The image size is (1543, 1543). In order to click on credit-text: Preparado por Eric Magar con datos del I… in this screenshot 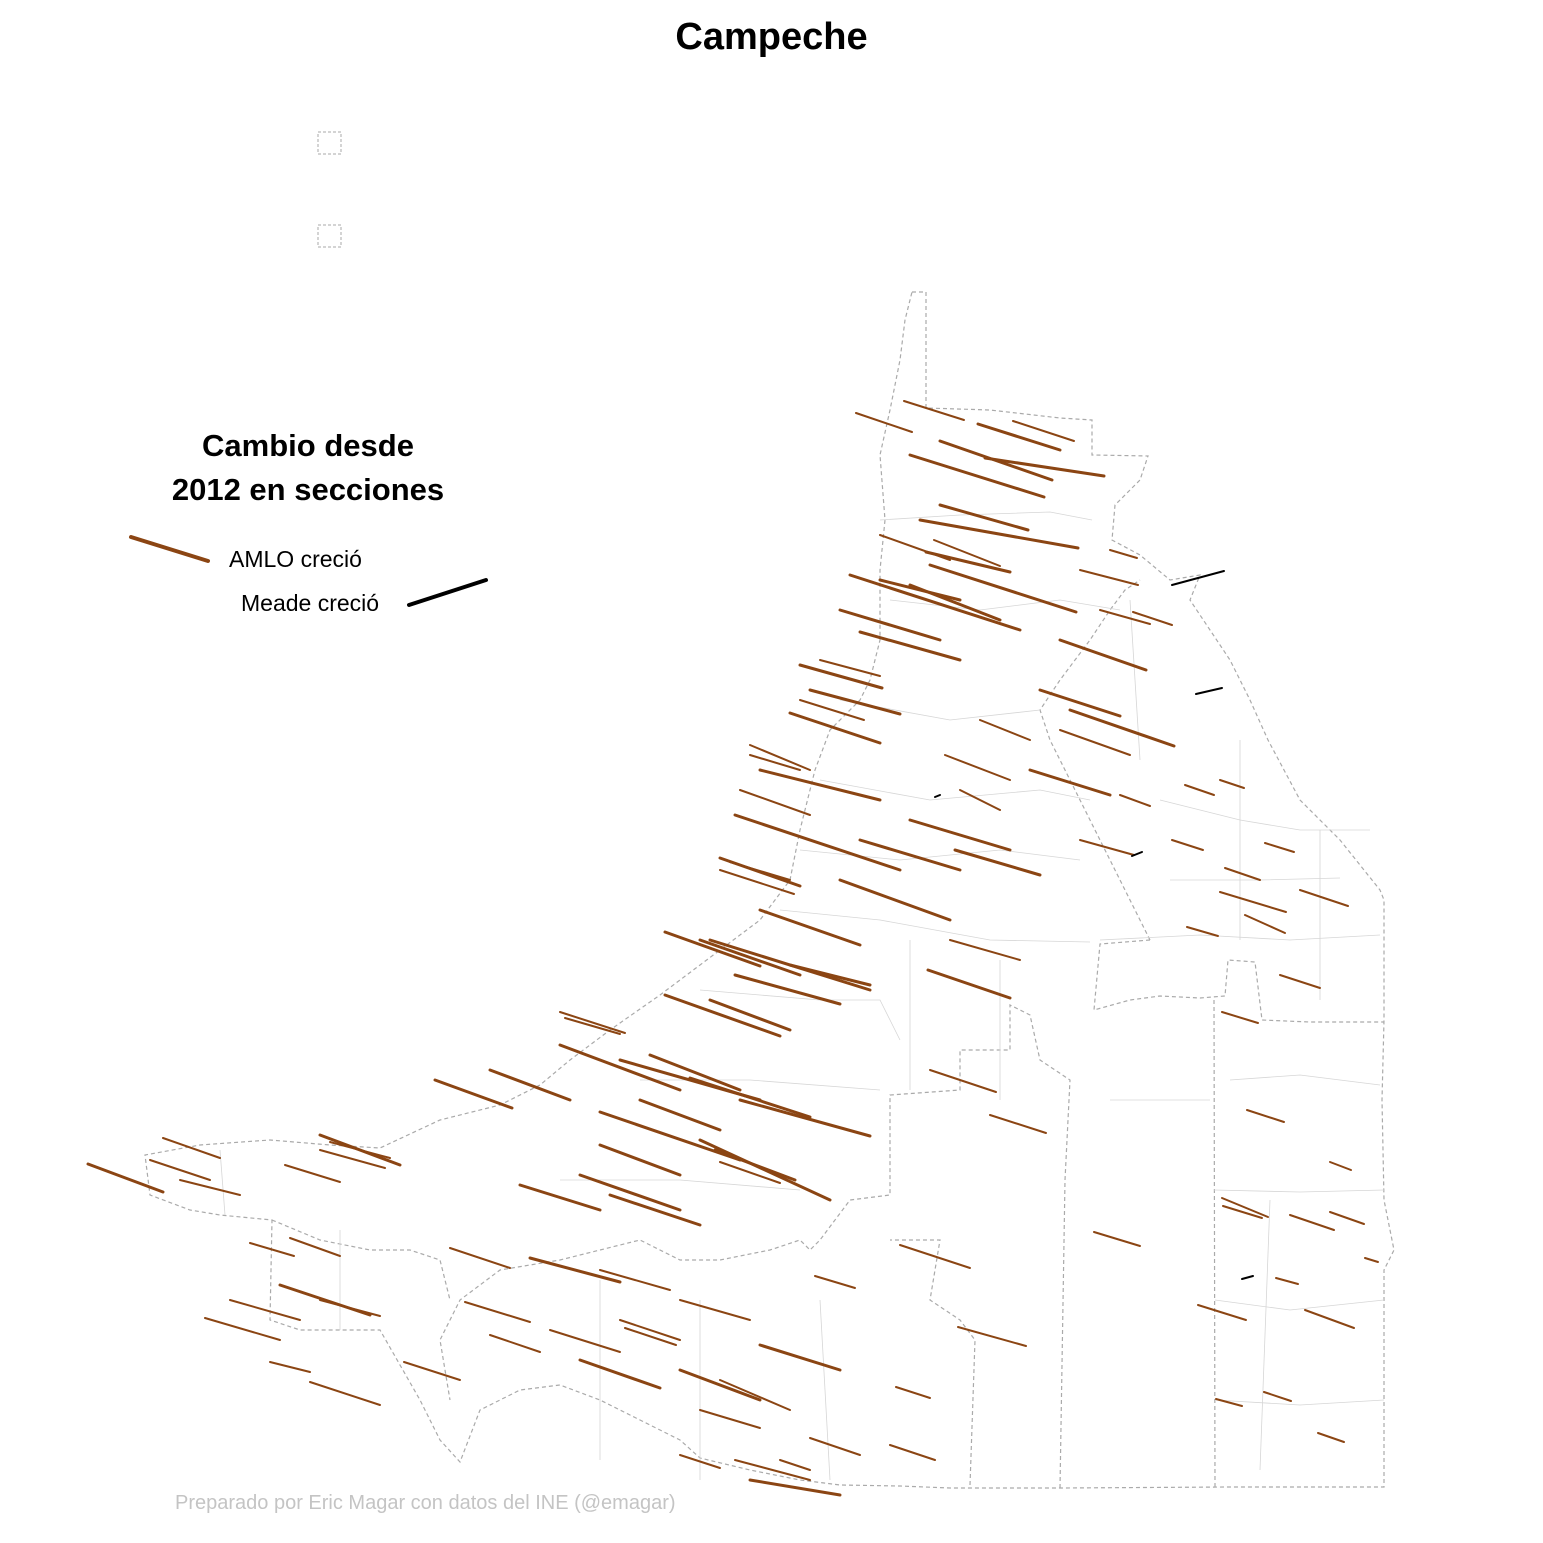, I will do `click(425, 1503)`.